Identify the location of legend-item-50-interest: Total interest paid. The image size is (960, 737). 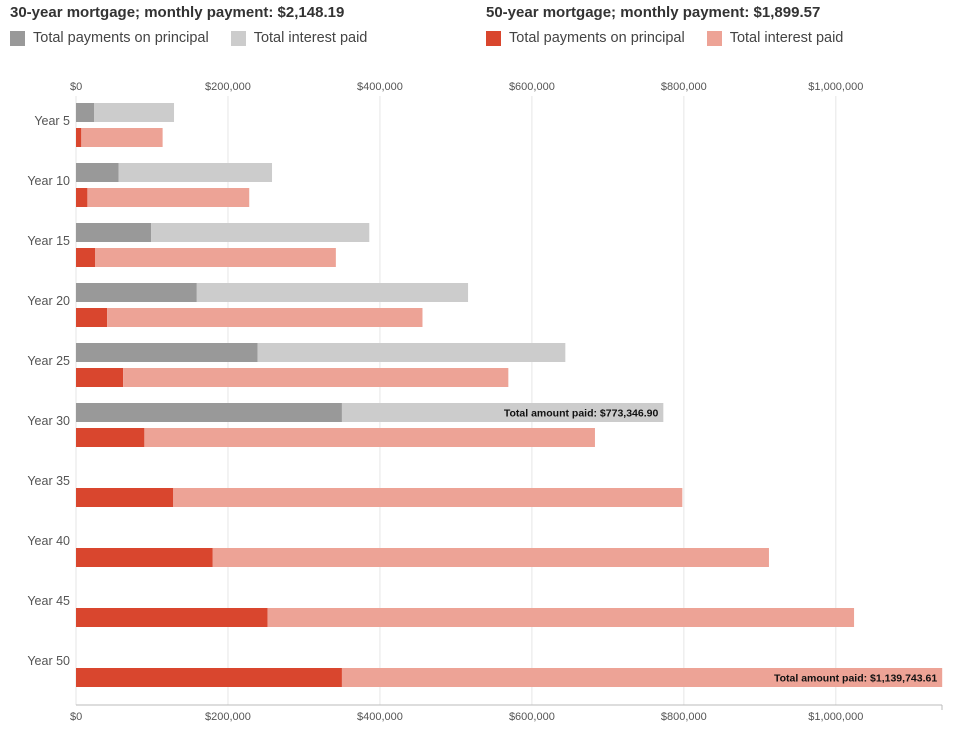
(775, 38).